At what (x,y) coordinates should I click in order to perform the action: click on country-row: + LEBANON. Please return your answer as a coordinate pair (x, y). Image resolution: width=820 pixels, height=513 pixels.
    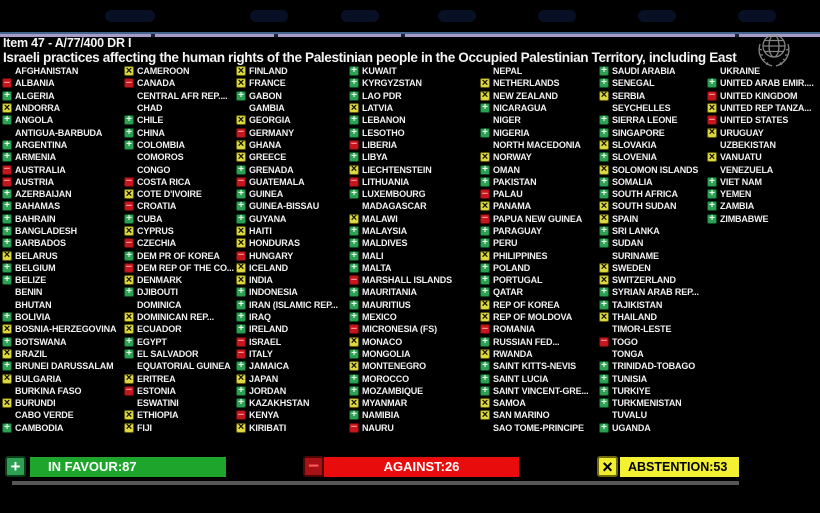
    Looking at the image, I should click on (400, 120).